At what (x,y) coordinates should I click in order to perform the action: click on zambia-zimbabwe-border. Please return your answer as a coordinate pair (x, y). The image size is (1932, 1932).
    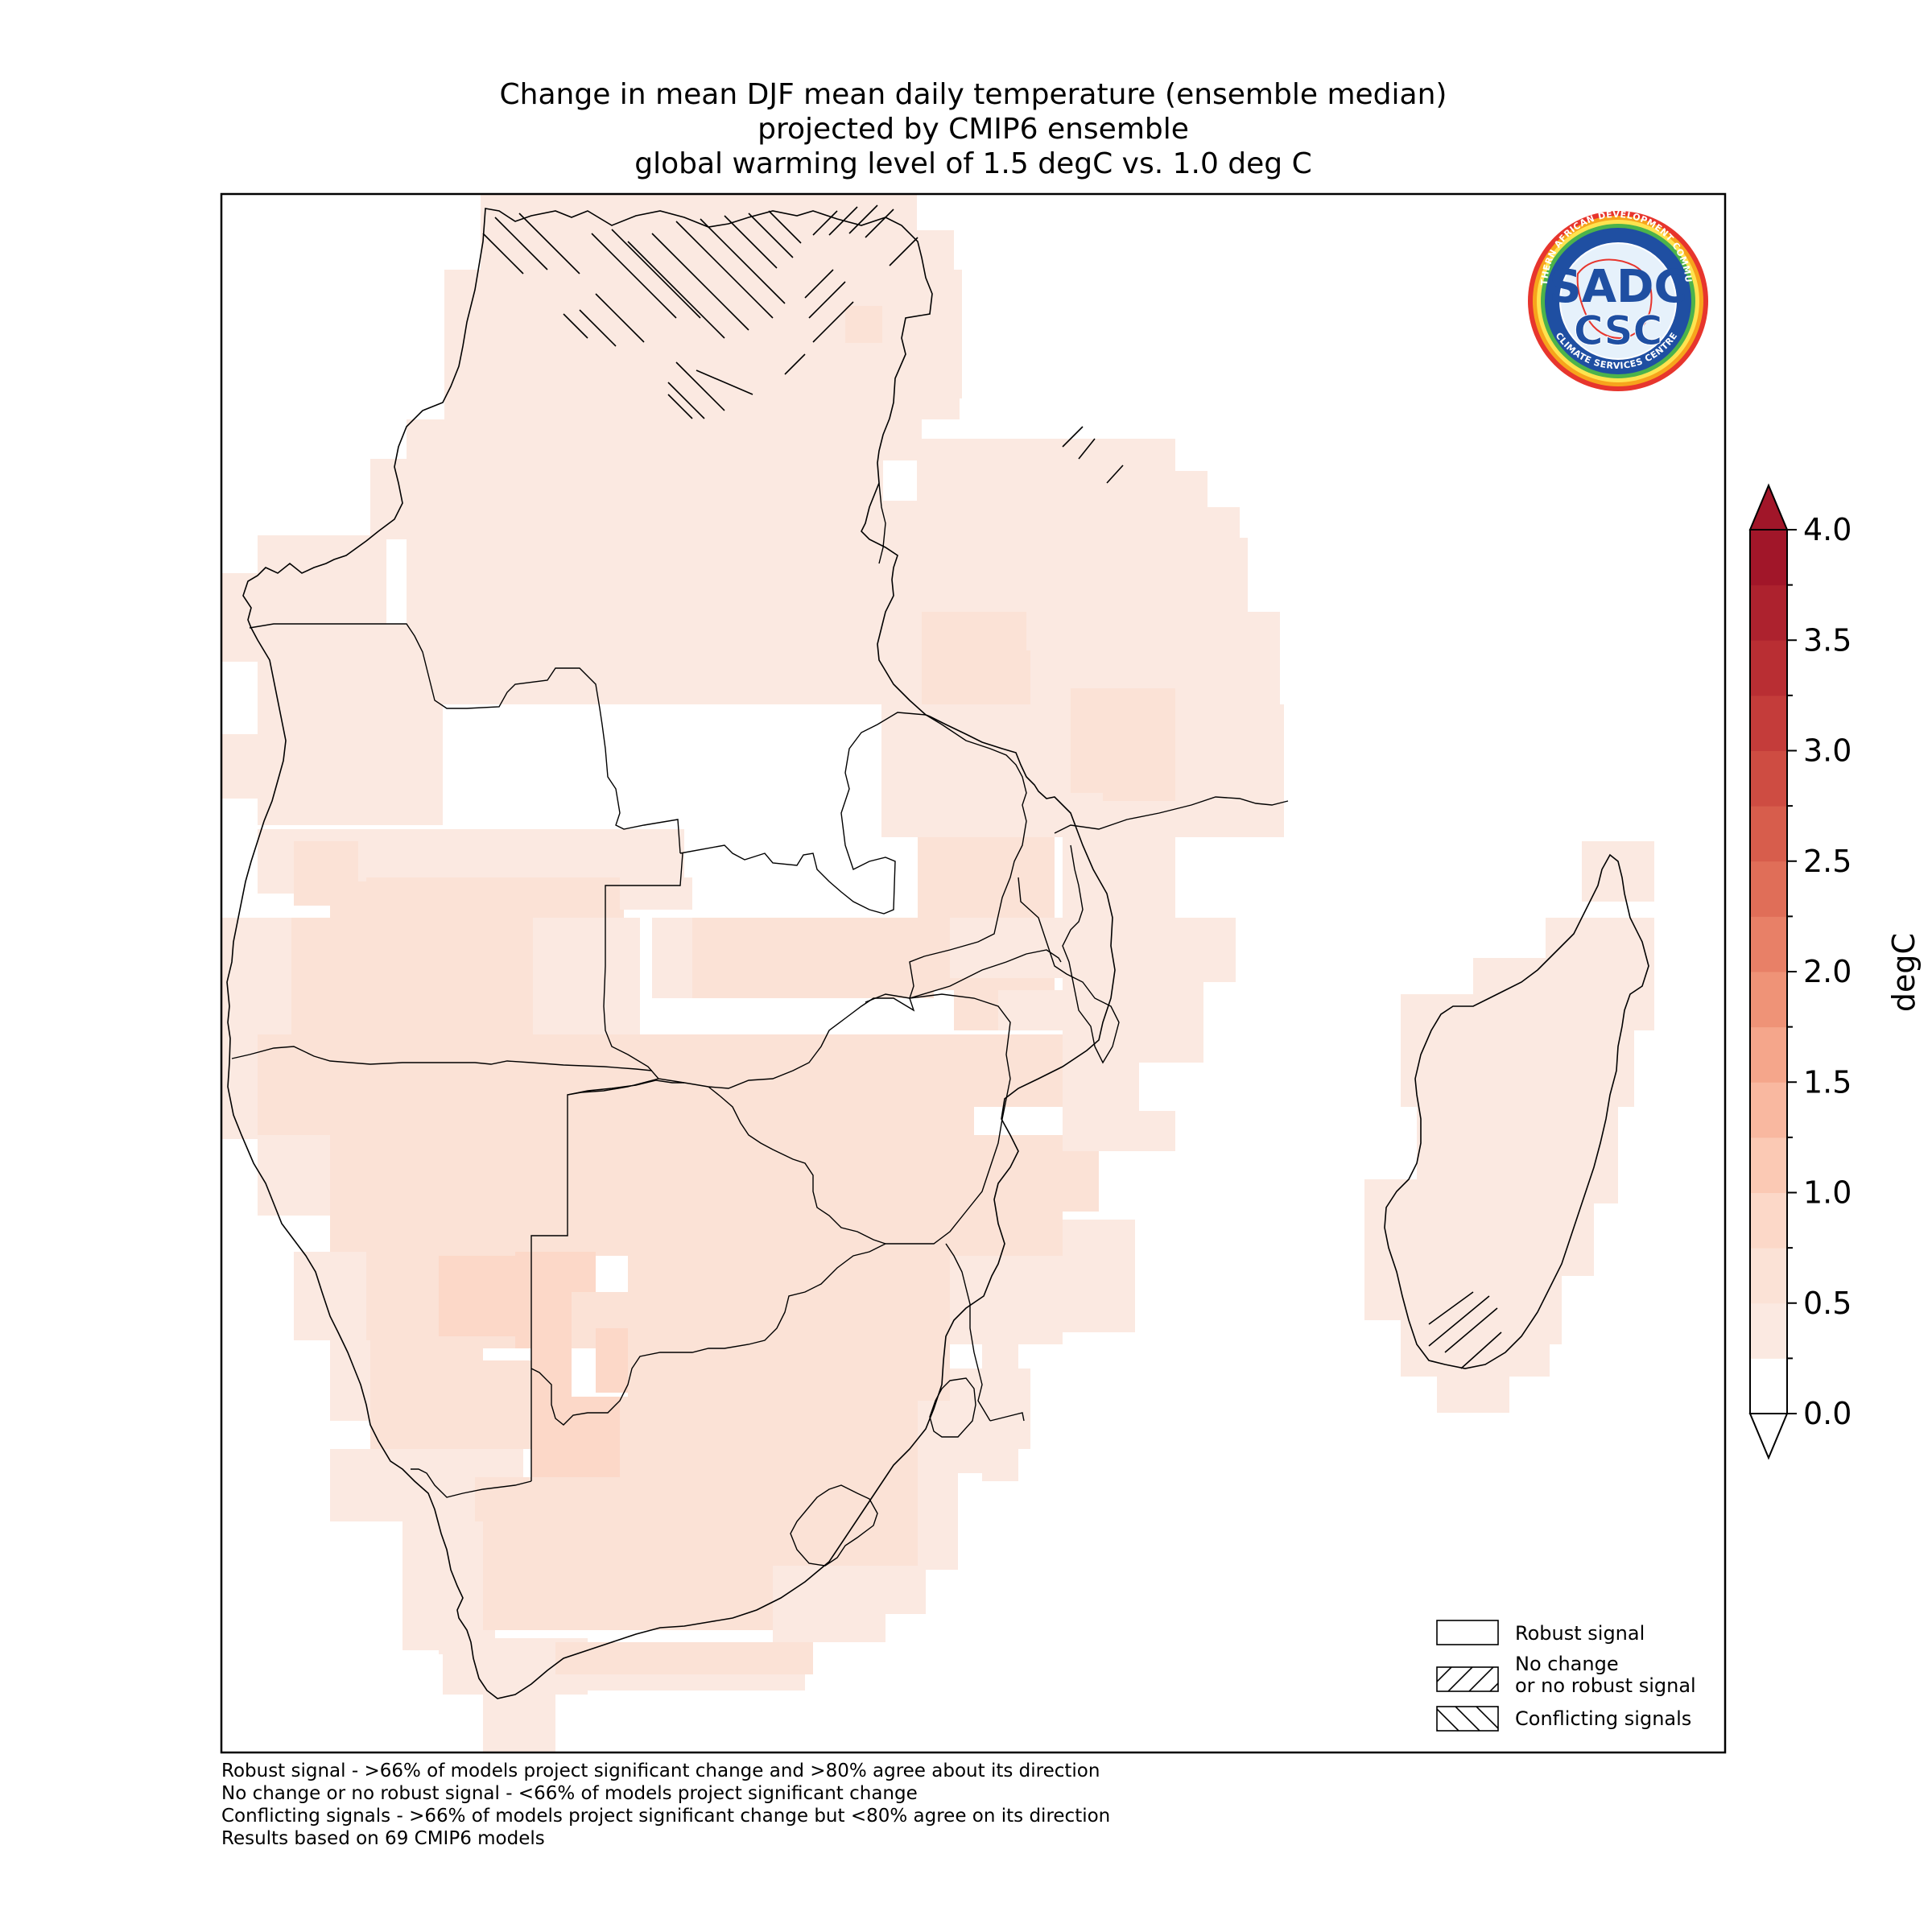
    Looking at the image, I should click on (759, 970).